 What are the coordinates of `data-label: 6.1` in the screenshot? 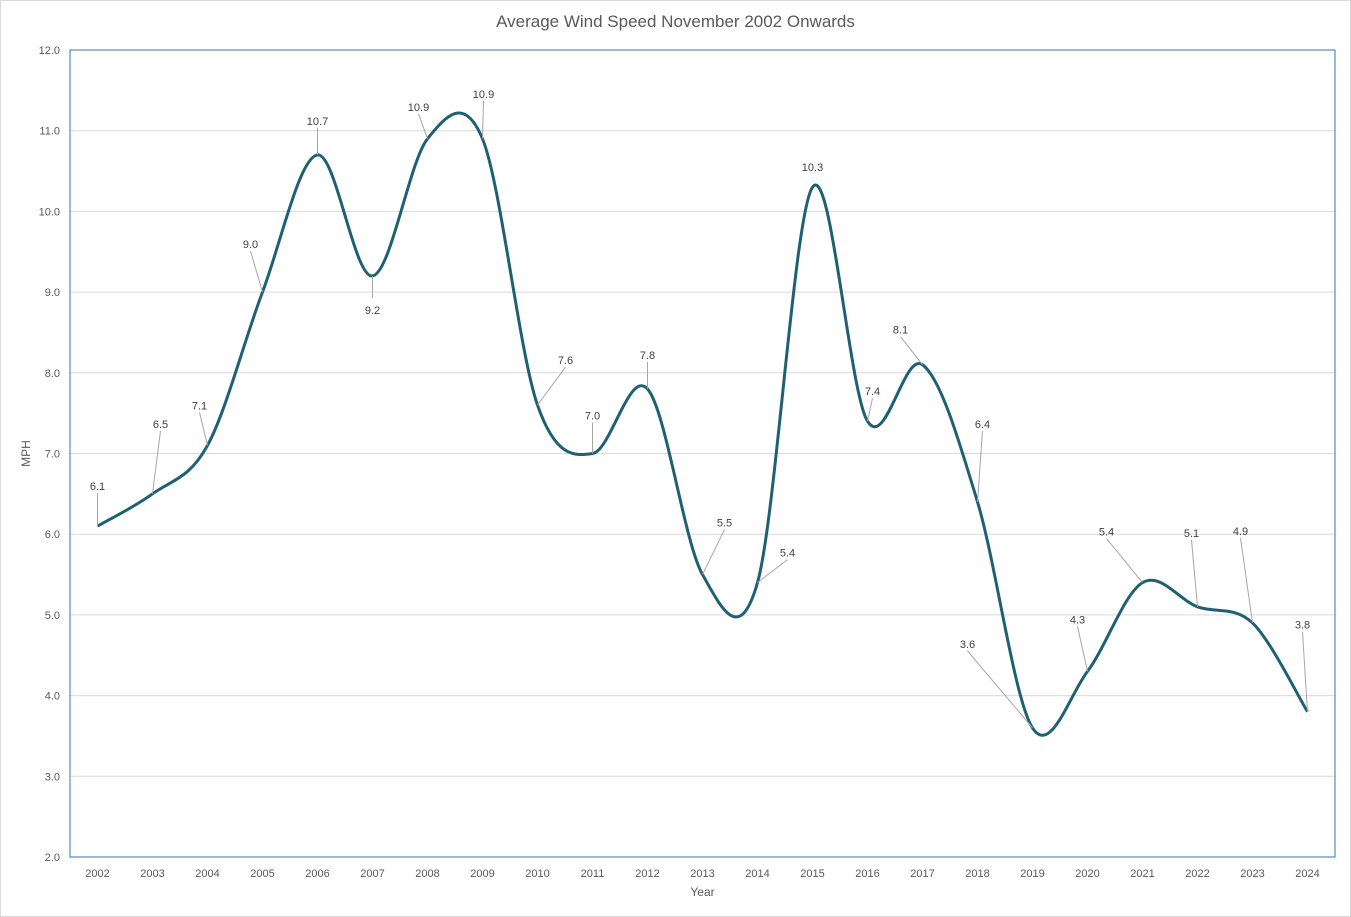 It's located at (97, 487).